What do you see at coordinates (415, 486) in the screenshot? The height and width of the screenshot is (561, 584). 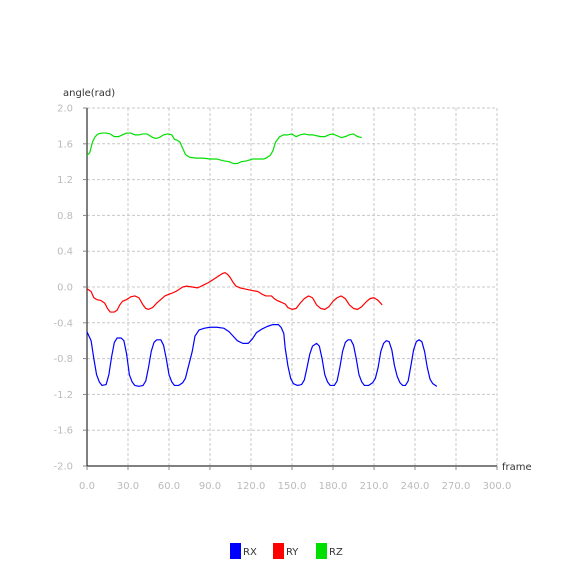 I see `x-tick-label: 240.0` at bounding box center [415, 486].